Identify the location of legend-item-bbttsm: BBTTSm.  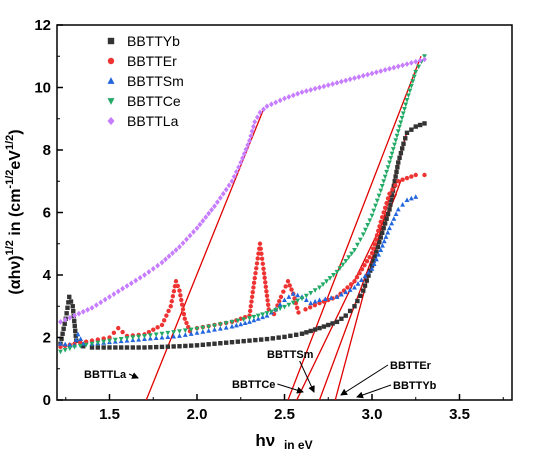
(145, 81).